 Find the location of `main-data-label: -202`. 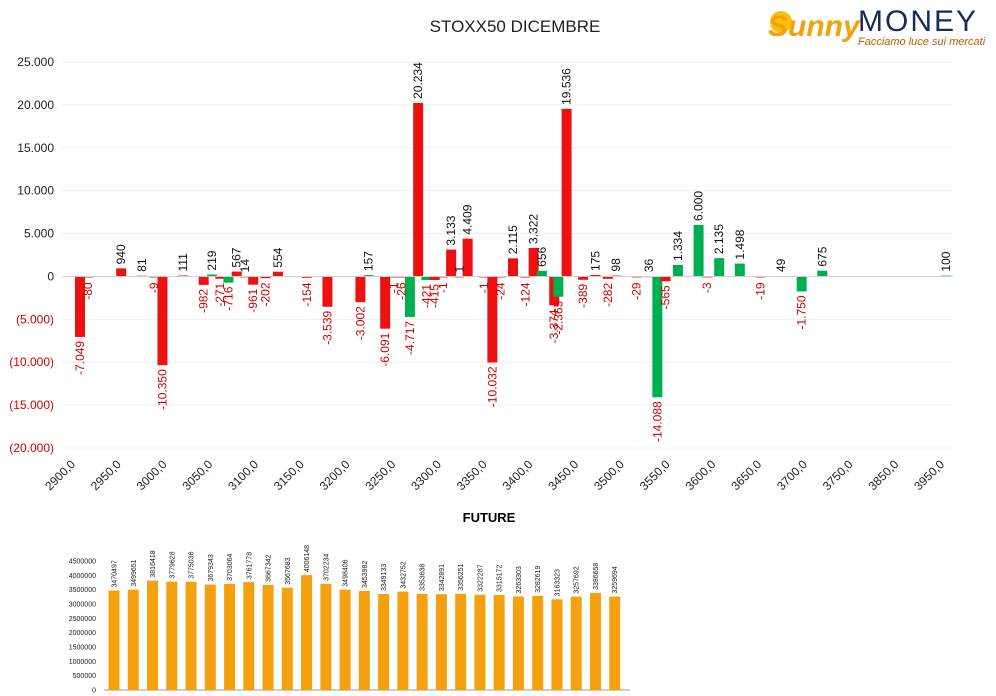

main-data-label: -202 is located at coordinates (266, 294).